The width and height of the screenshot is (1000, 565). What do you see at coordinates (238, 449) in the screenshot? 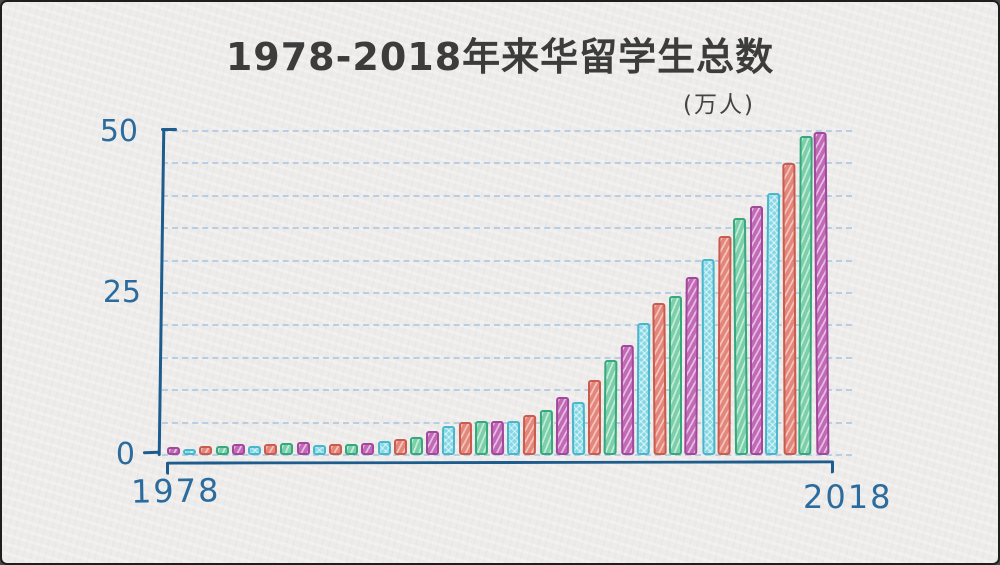
I see `bar-1982` at bounding box center [238, 449].